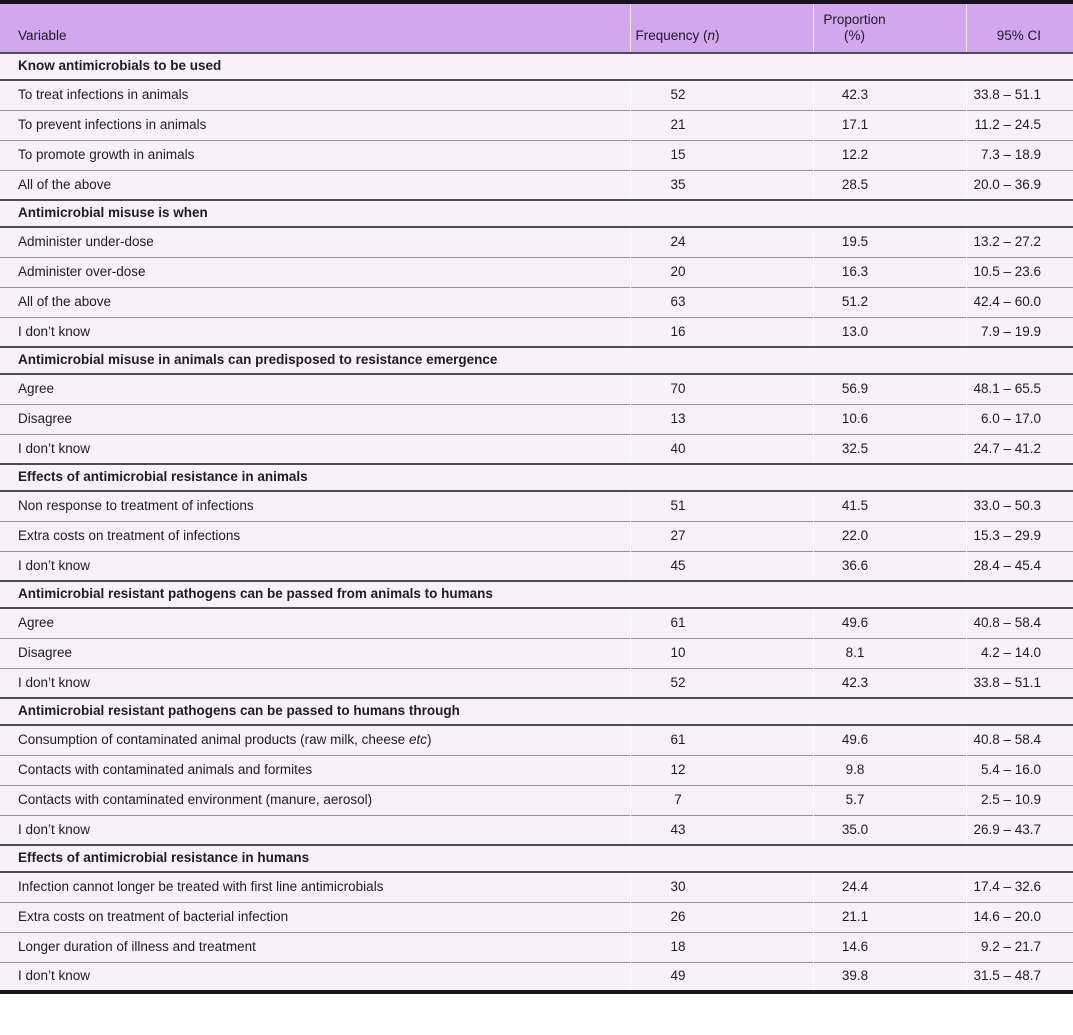 The width and height of the screenshot is (1073, 1035). Describe the element at coordinates (113, 213) in the screenshot. I see `section-title: Antimicrobial misuse is when` at that location.